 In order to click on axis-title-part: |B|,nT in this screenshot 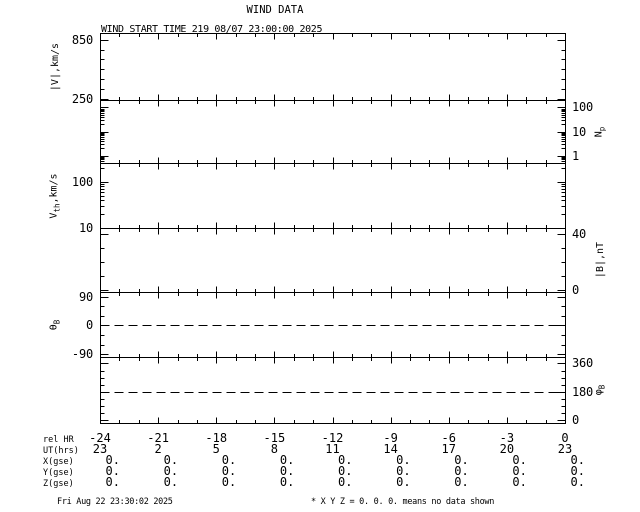, I will do `click(600, 260)`.